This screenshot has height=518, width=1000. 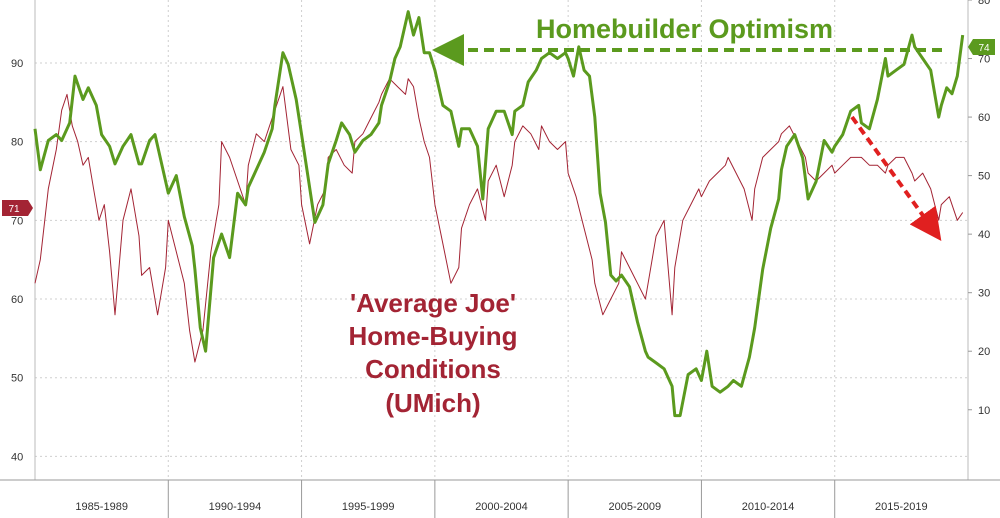 What do you see at coordinates (432, 403) in the screenshot?
I see `red-annotation-line-4: (UMich)` at bounding box center [432, 403].